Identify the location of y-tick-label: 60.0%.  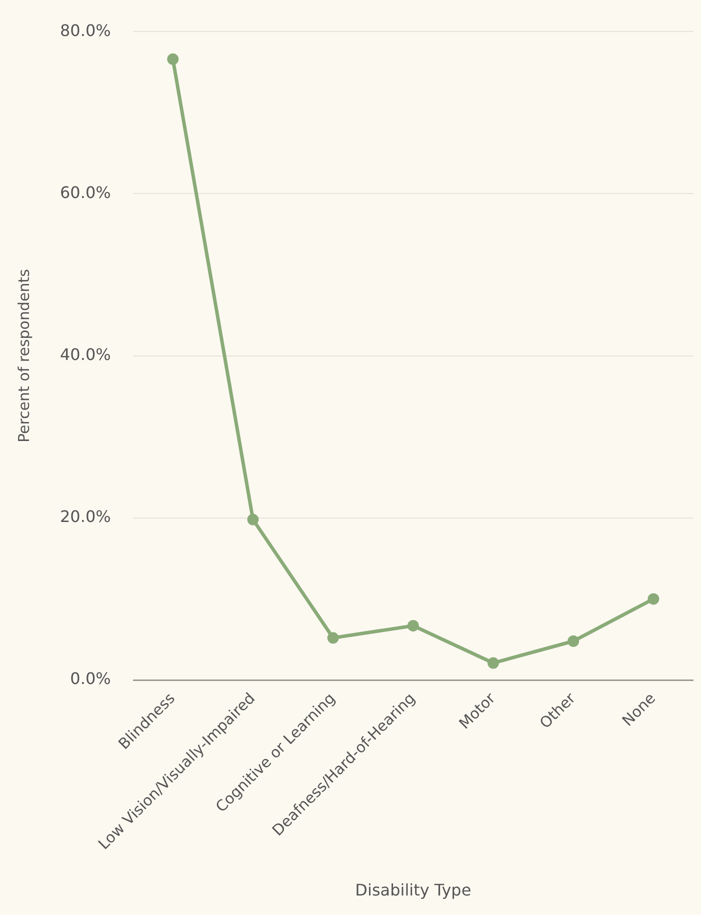
(85, 192).